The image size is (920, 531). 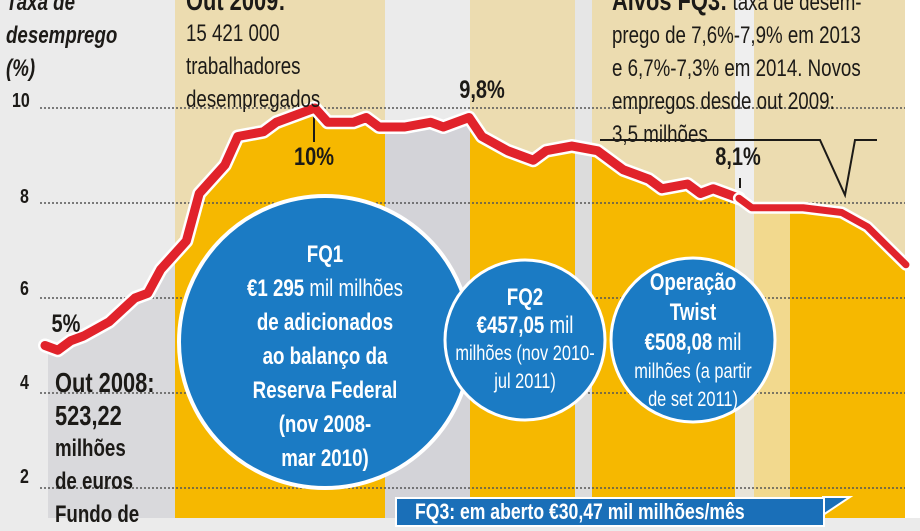 What do you see at coordinates (105, 382) in the screenshot?
I see `note-heading: Out 2008:` at bounding box center [105, 382].